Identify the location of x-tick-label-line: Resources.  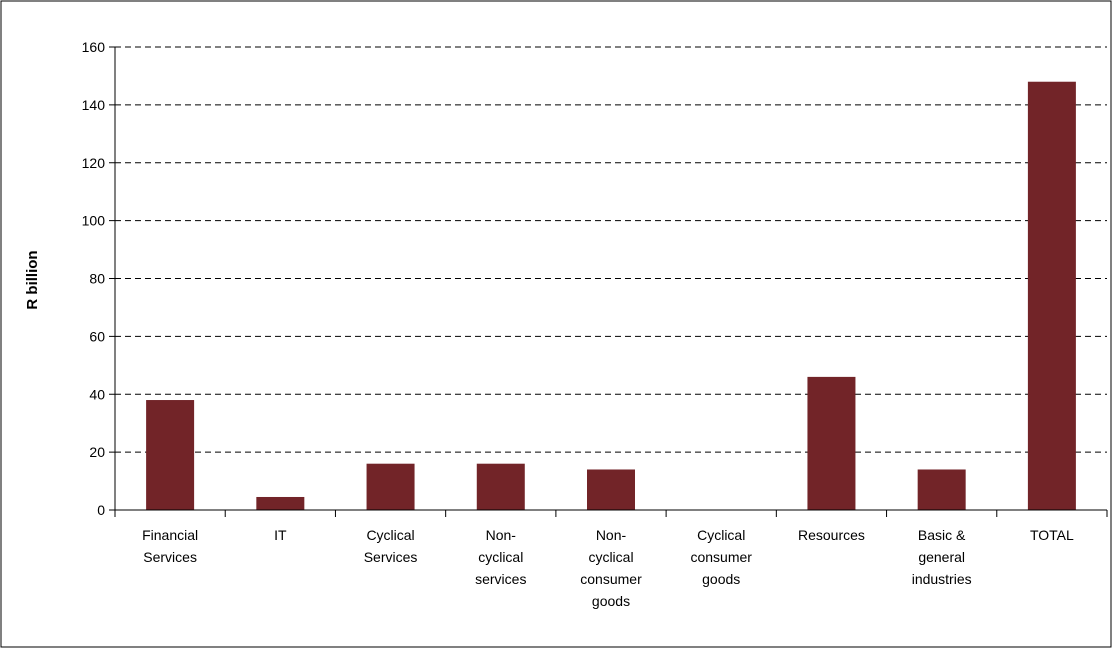
(831, 535).